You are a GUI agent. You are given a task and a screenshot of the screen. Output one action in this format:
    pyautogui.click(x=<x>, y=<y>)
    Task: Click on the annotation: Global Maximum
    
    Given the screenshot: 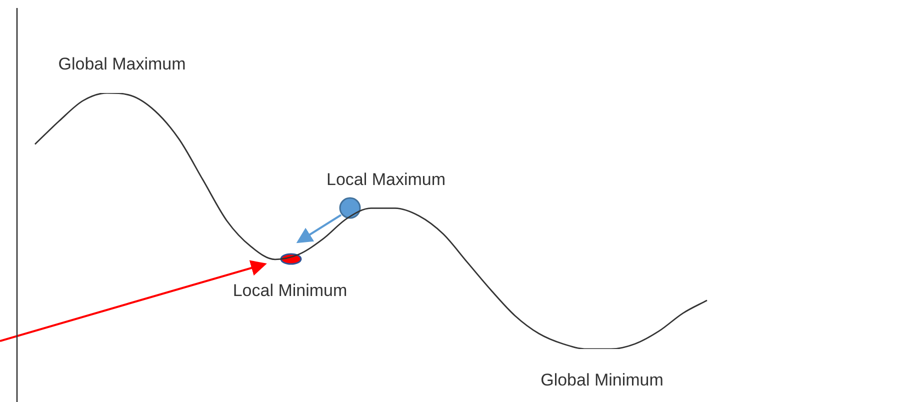 What is the action you would take?
    pyautogui.click(x=122, y=64)
    